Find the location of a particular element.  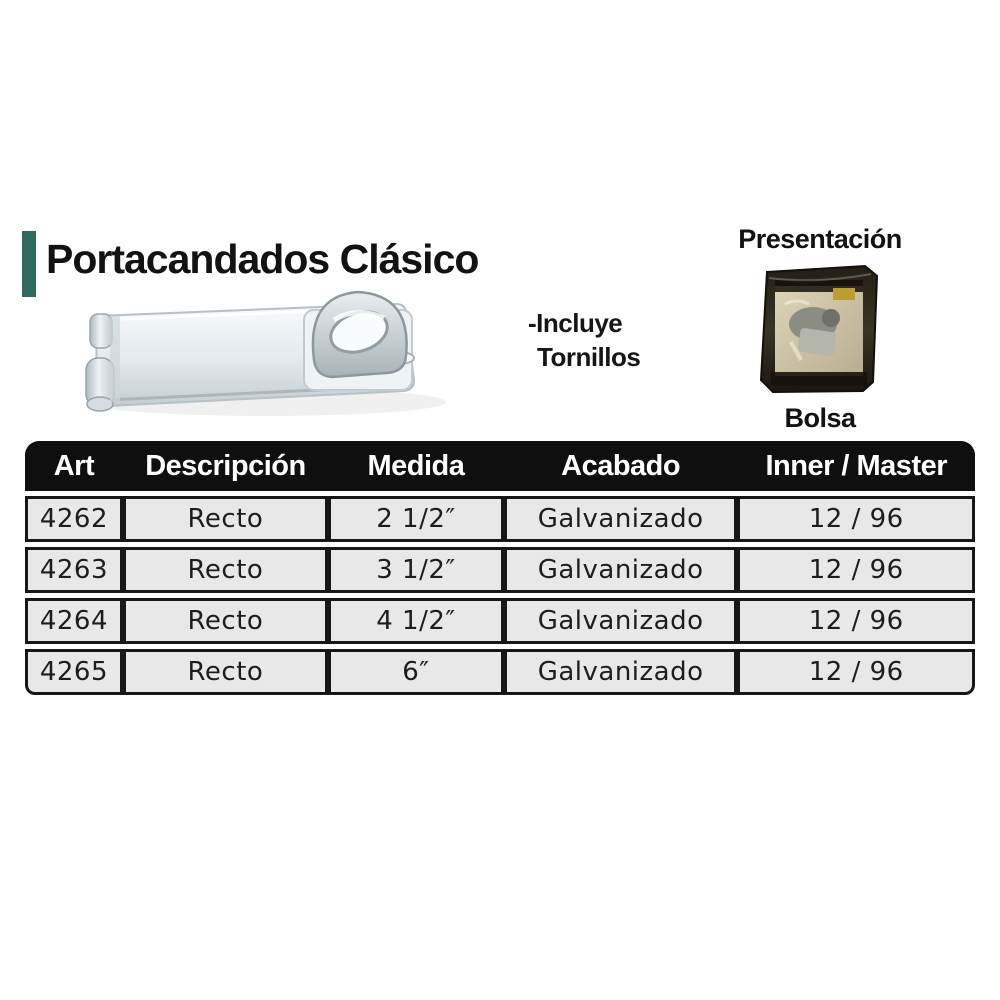

table-row: 4262 Recto 2 1/2″ Galvanizado 12 / 96 is located at coordinates (500, 519).